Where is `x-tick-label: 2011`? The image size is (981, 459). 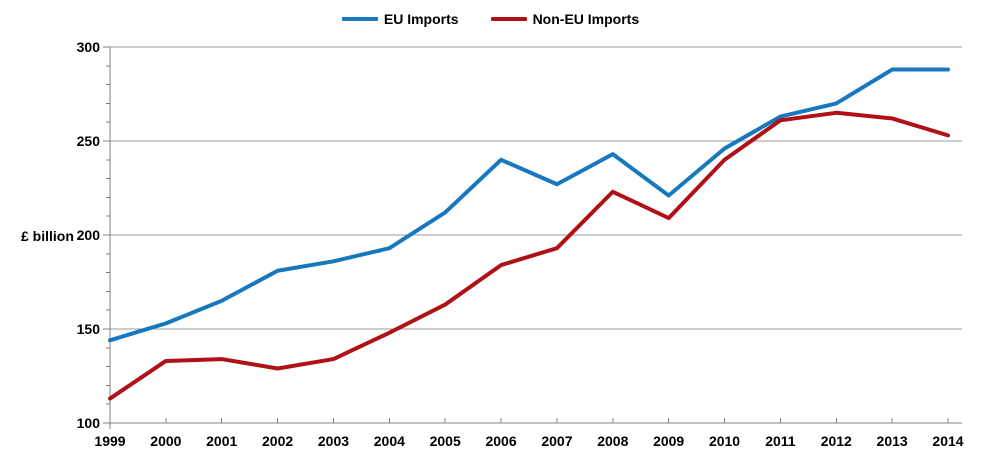
x-tick-label: 2011 is located at coordinates (780, 441).